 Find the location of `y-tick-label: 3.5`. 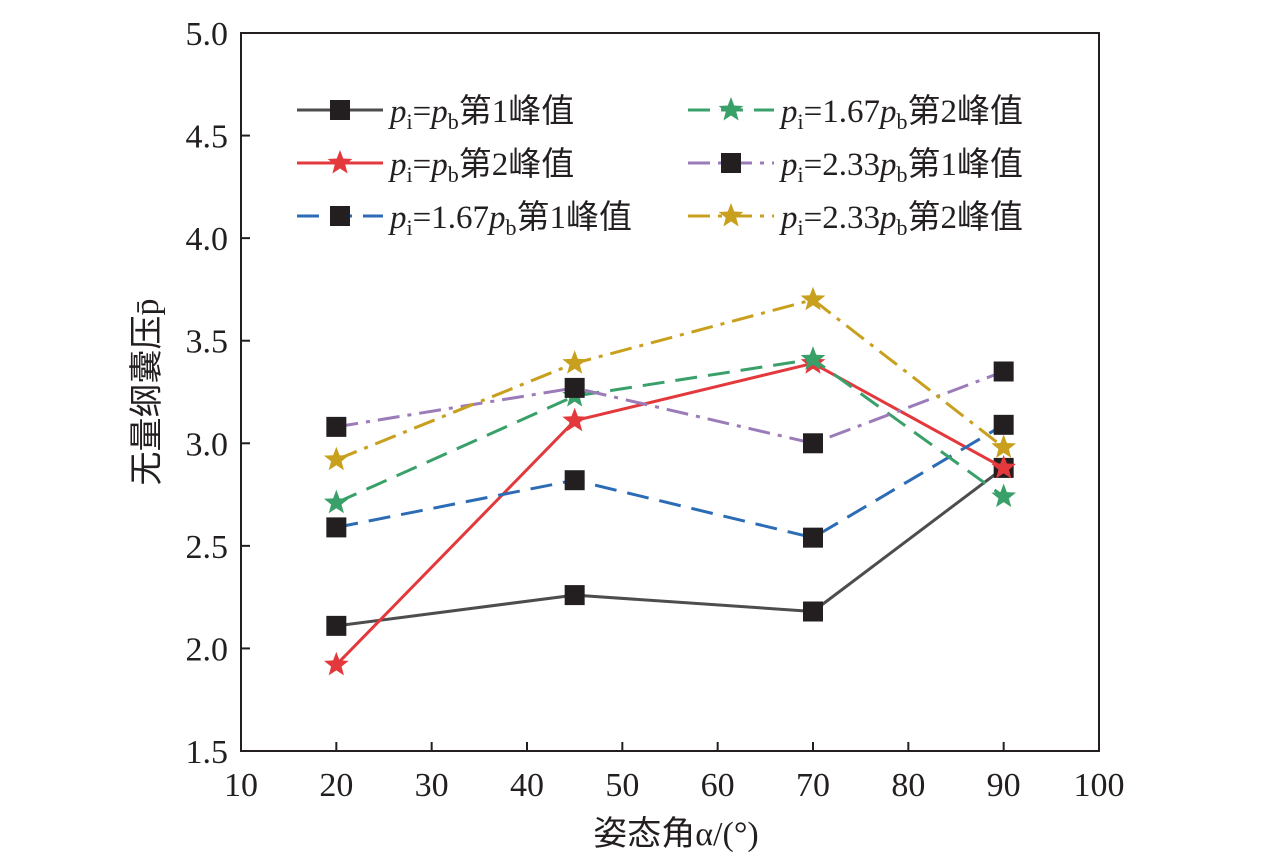

y-tick-label: 3.5 is located at coordinates (207, 342).